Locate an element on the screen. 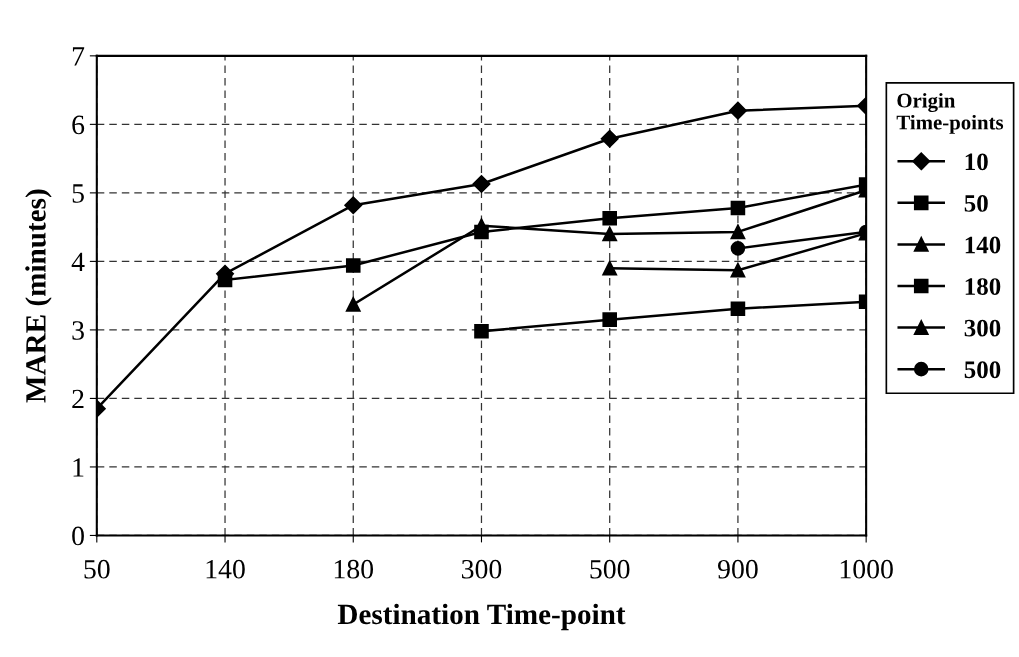 This screenshot has width=1019, height=657. x-tick-label: 180 is located at coordinates (354, 569).